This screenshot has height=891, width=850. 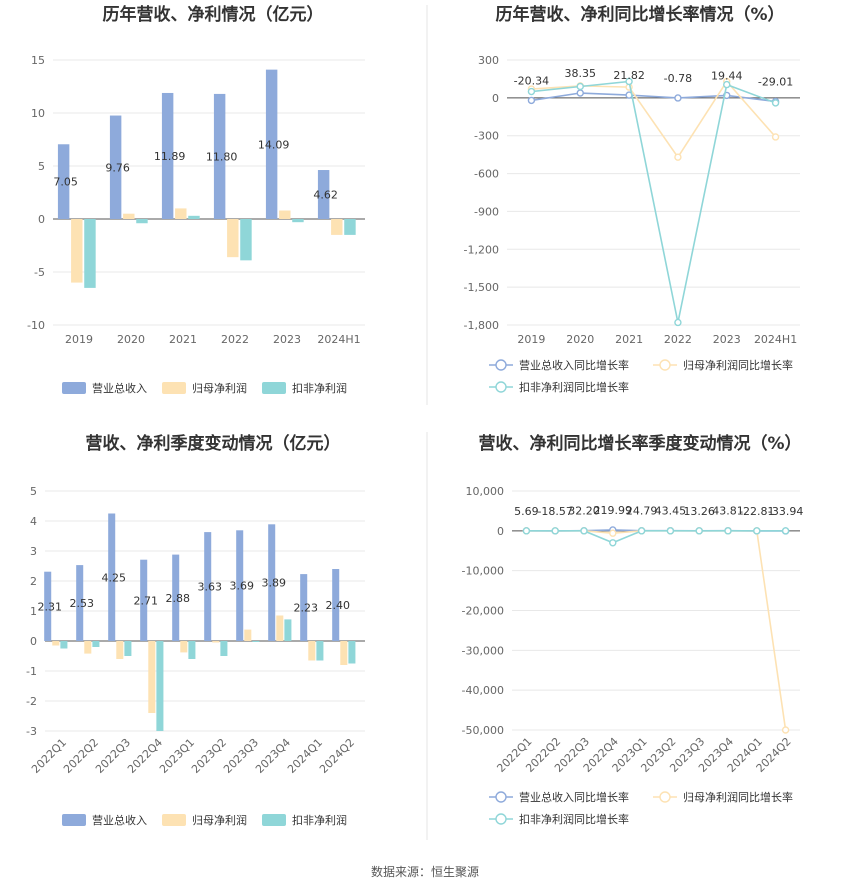 What do you see at coordinates (213, 14) in the screenshot?
I see `chart-title: 历年营收、净利情况（亿元）` at bounding box center [213, 14].